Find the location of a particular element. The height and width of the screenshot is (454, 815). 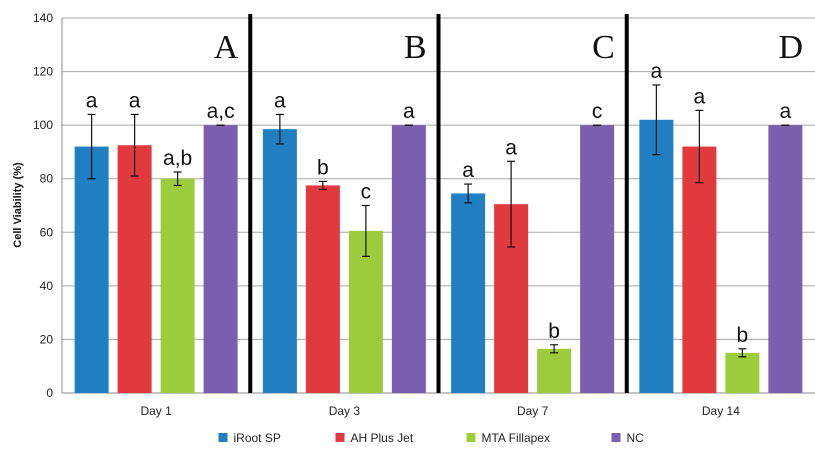

y-tick-label: 0 is located at coordinates (49, 393).